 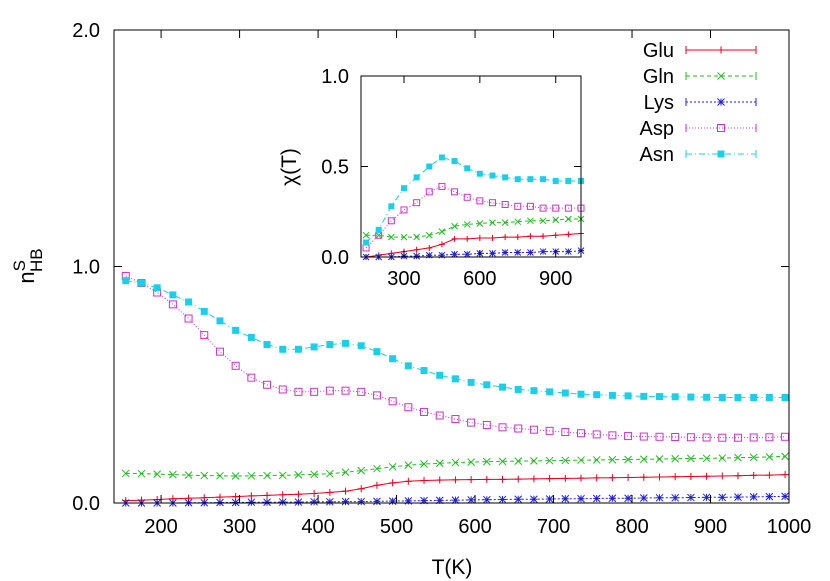 What do you see at coordinates (396, 527) in the screenshot?
I see `main-x-tick-label: 500` at bounding box center [396, 527].